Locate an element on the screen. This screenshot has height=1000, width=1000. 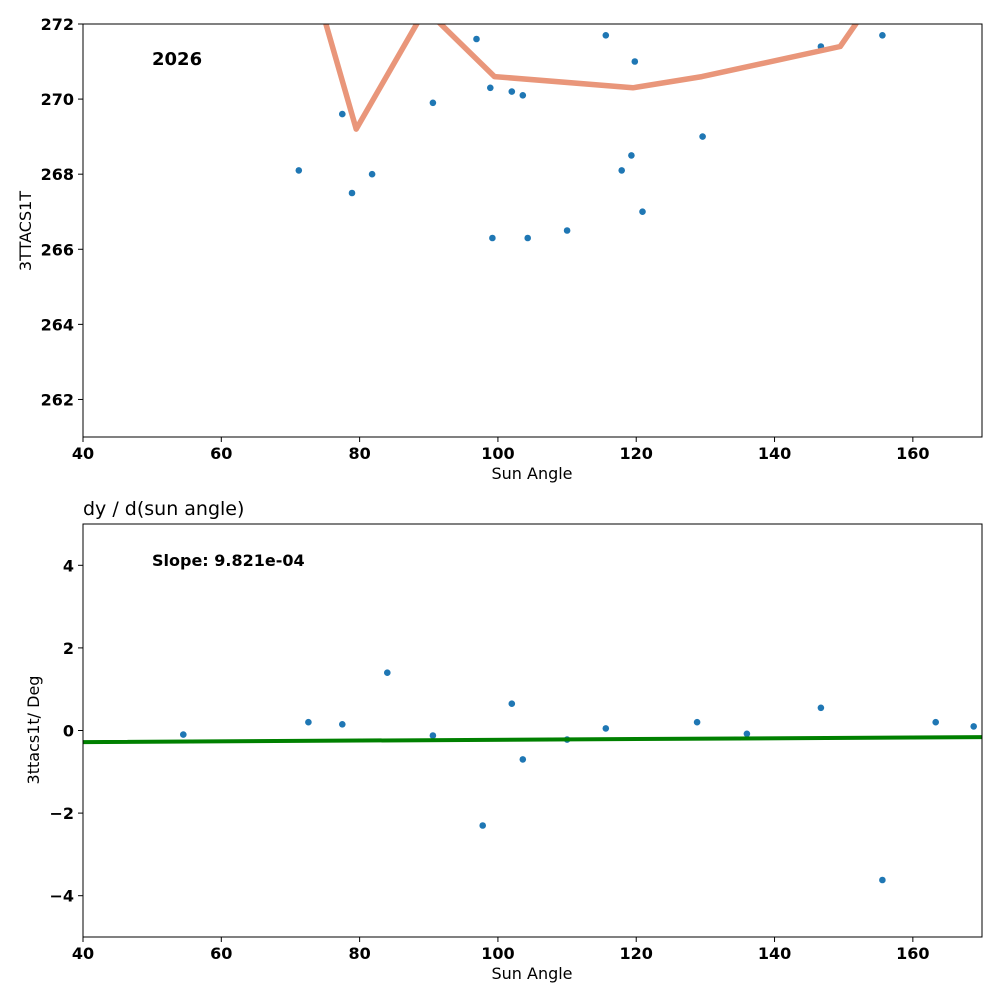
y-tick-label: 262 is located at coordinates (57, 399).